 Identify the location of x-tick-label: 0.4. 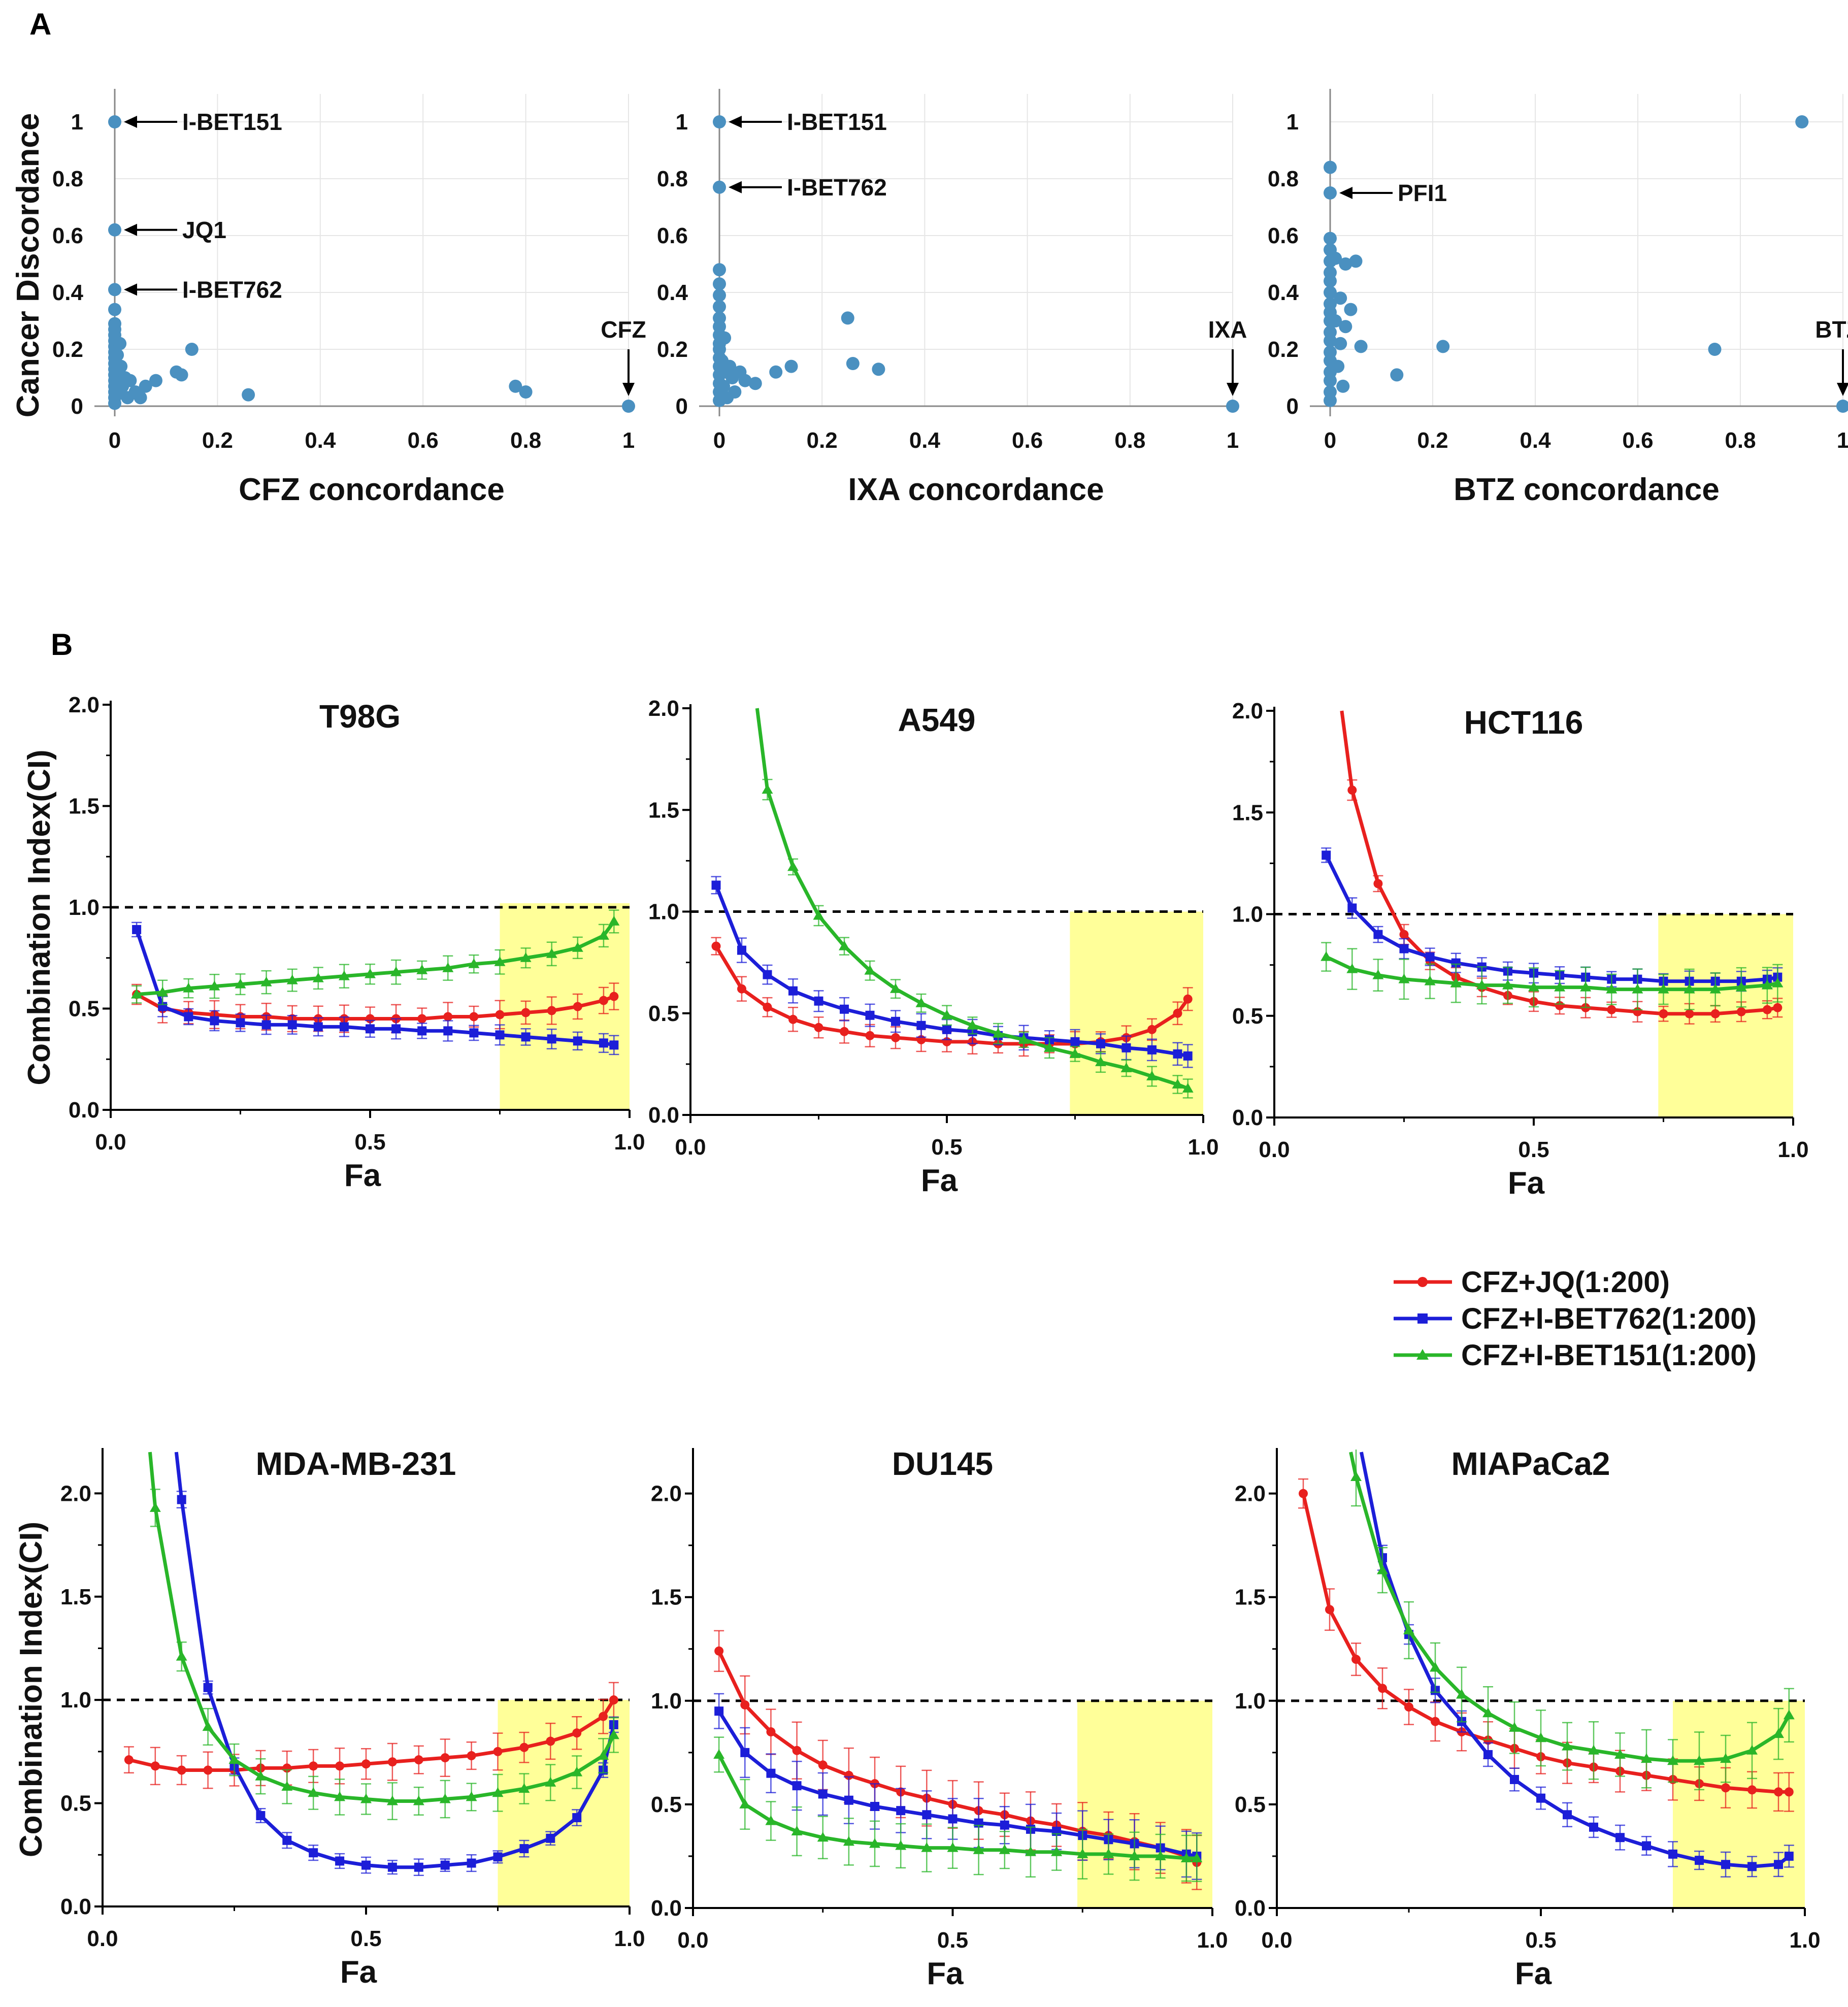
(925, 440).